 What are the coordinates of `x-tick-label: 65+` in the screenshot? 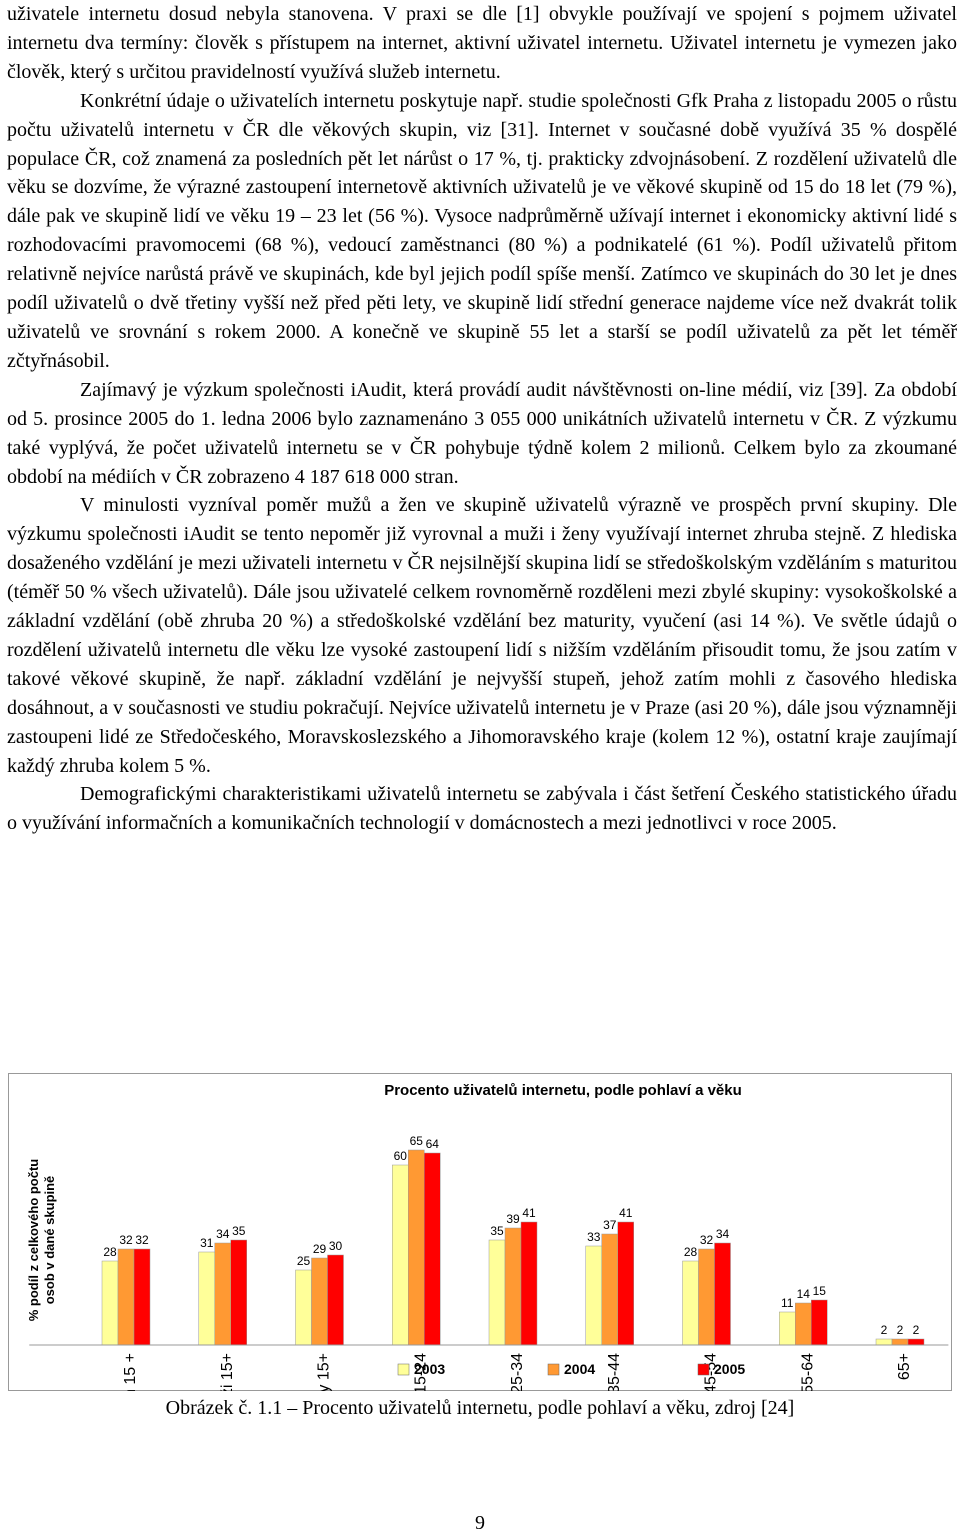 It's located at (904, 1366).